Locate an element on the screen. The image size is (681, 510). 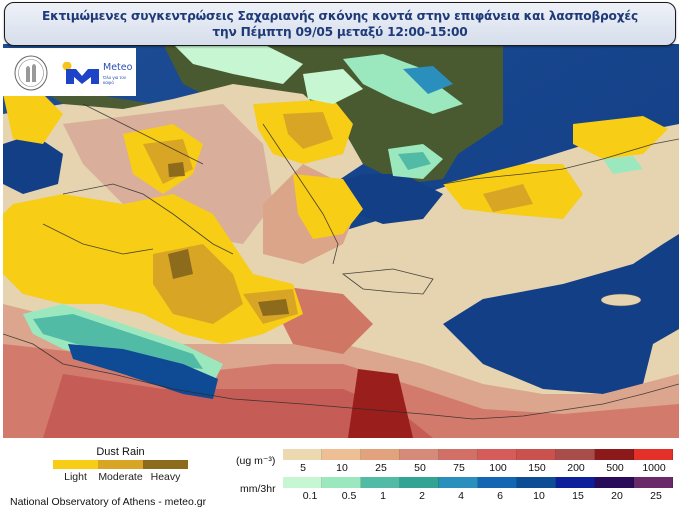
tick: 6 is located at coordinates (500, 496).